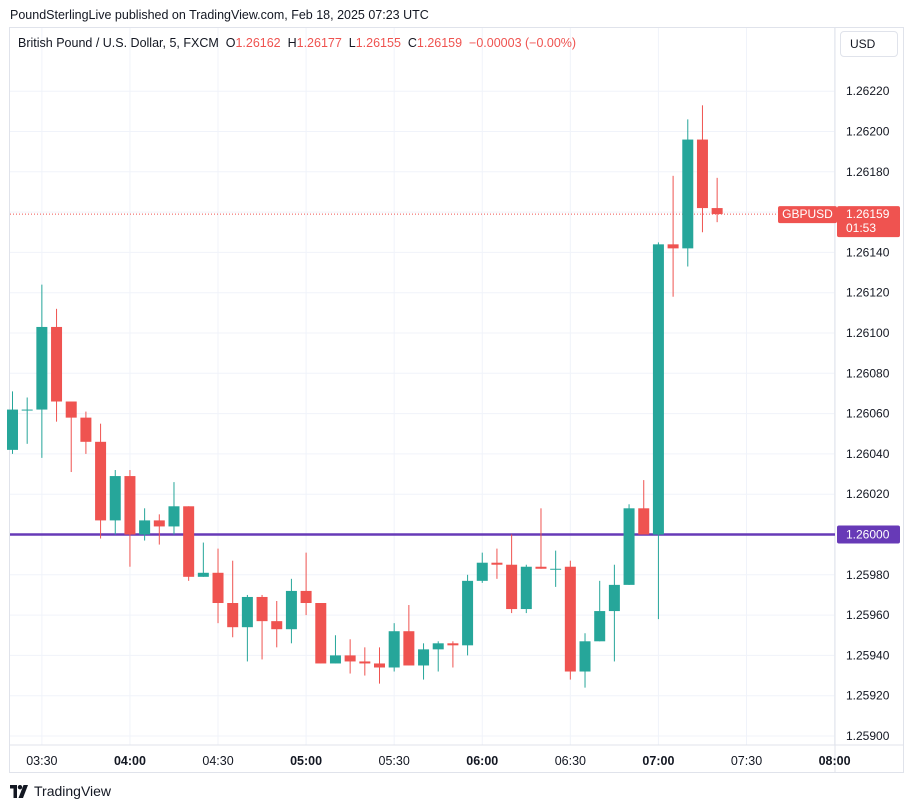 The width and height of the screenshot is (915, 809). I want to click on x-tick-label: 04:00, so click(130, 761).